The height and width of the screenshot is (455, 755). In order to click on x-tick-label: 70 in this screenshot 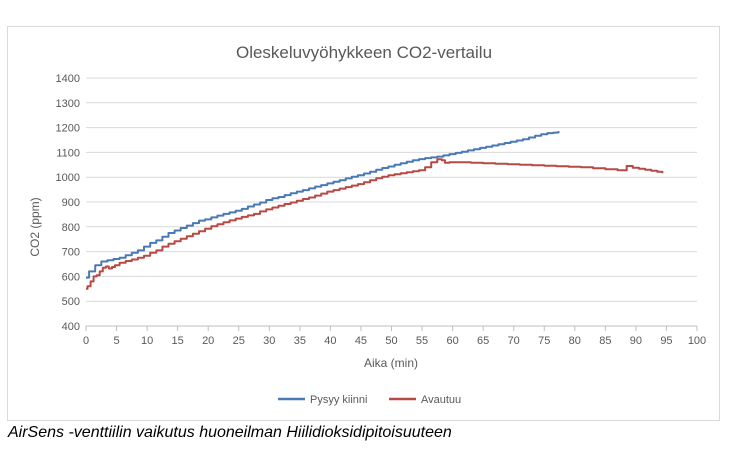, I will do `click(514, 341)`.